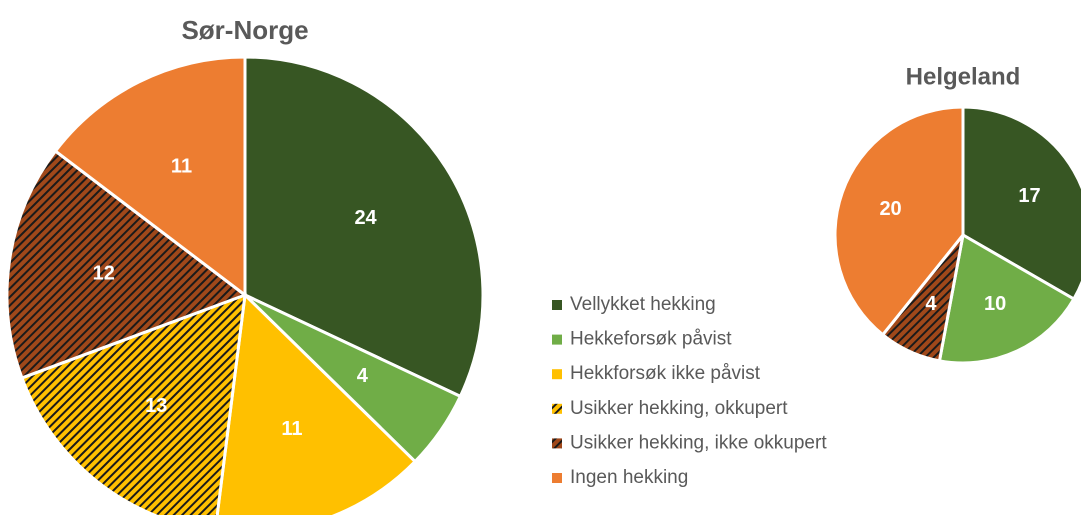  What do you see at coordinates (679, 408) in the screenshot?
I see `legend-label: Usikker hekking, okkupert` at bounding box center [679, 408].